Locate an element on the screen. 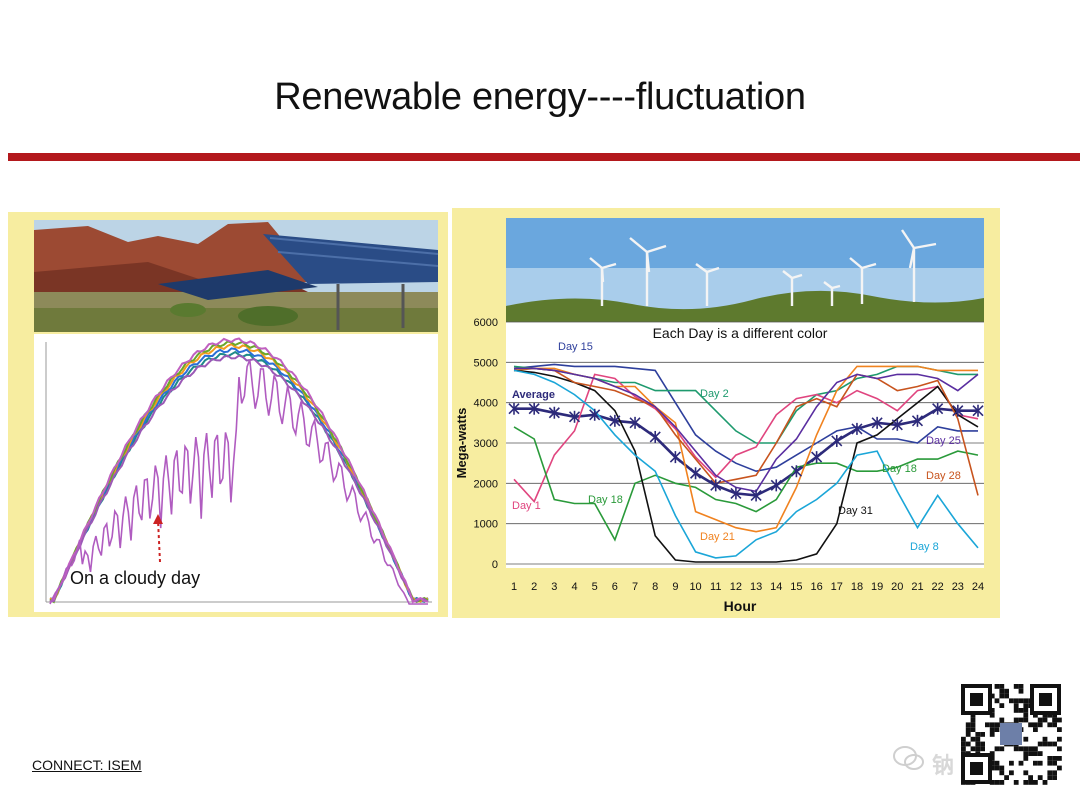 Image resolution: width=1080 pixels, height=810 pixels. wind-x-tick: 9 is located at coordinates (675, 587).